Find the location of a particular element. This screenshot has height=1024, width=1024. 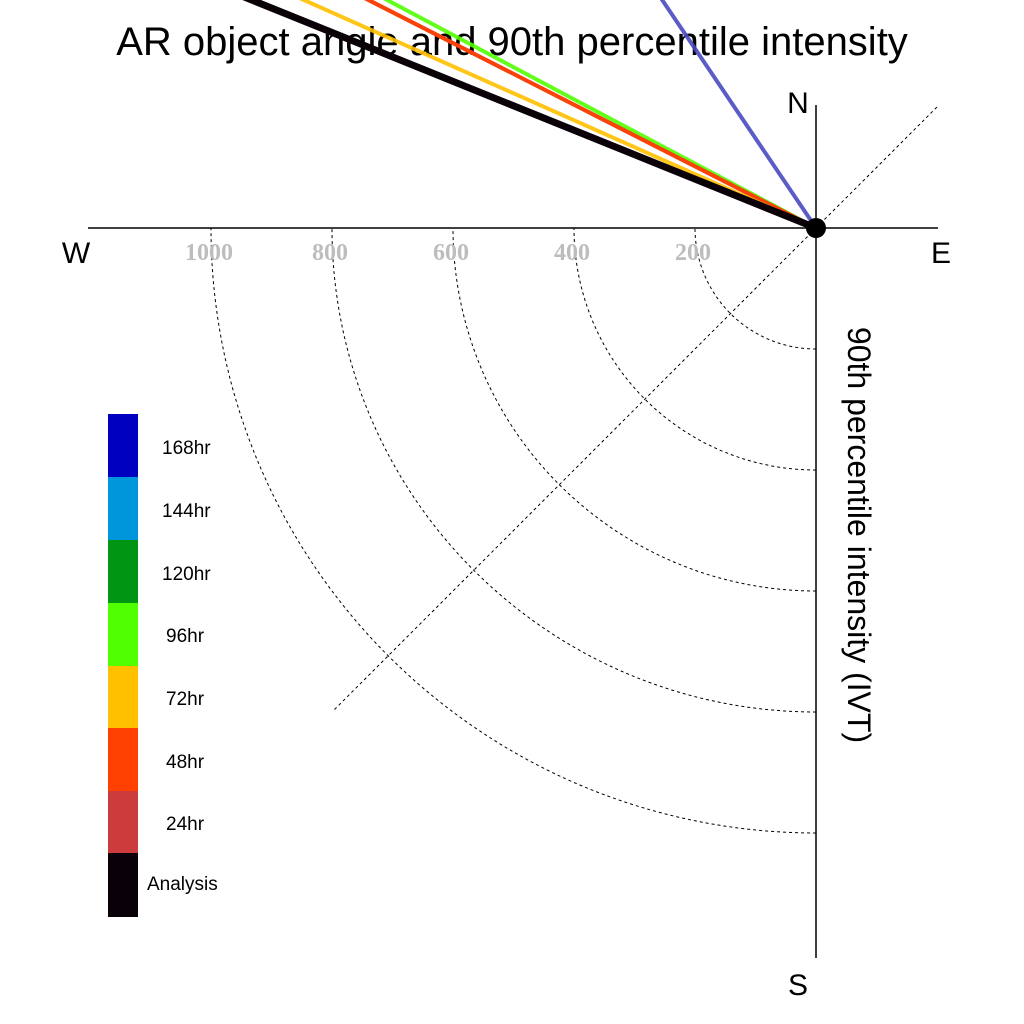

y-axis-label: 90th percentile intensity (IVT) is located at coordinates (859, 535).